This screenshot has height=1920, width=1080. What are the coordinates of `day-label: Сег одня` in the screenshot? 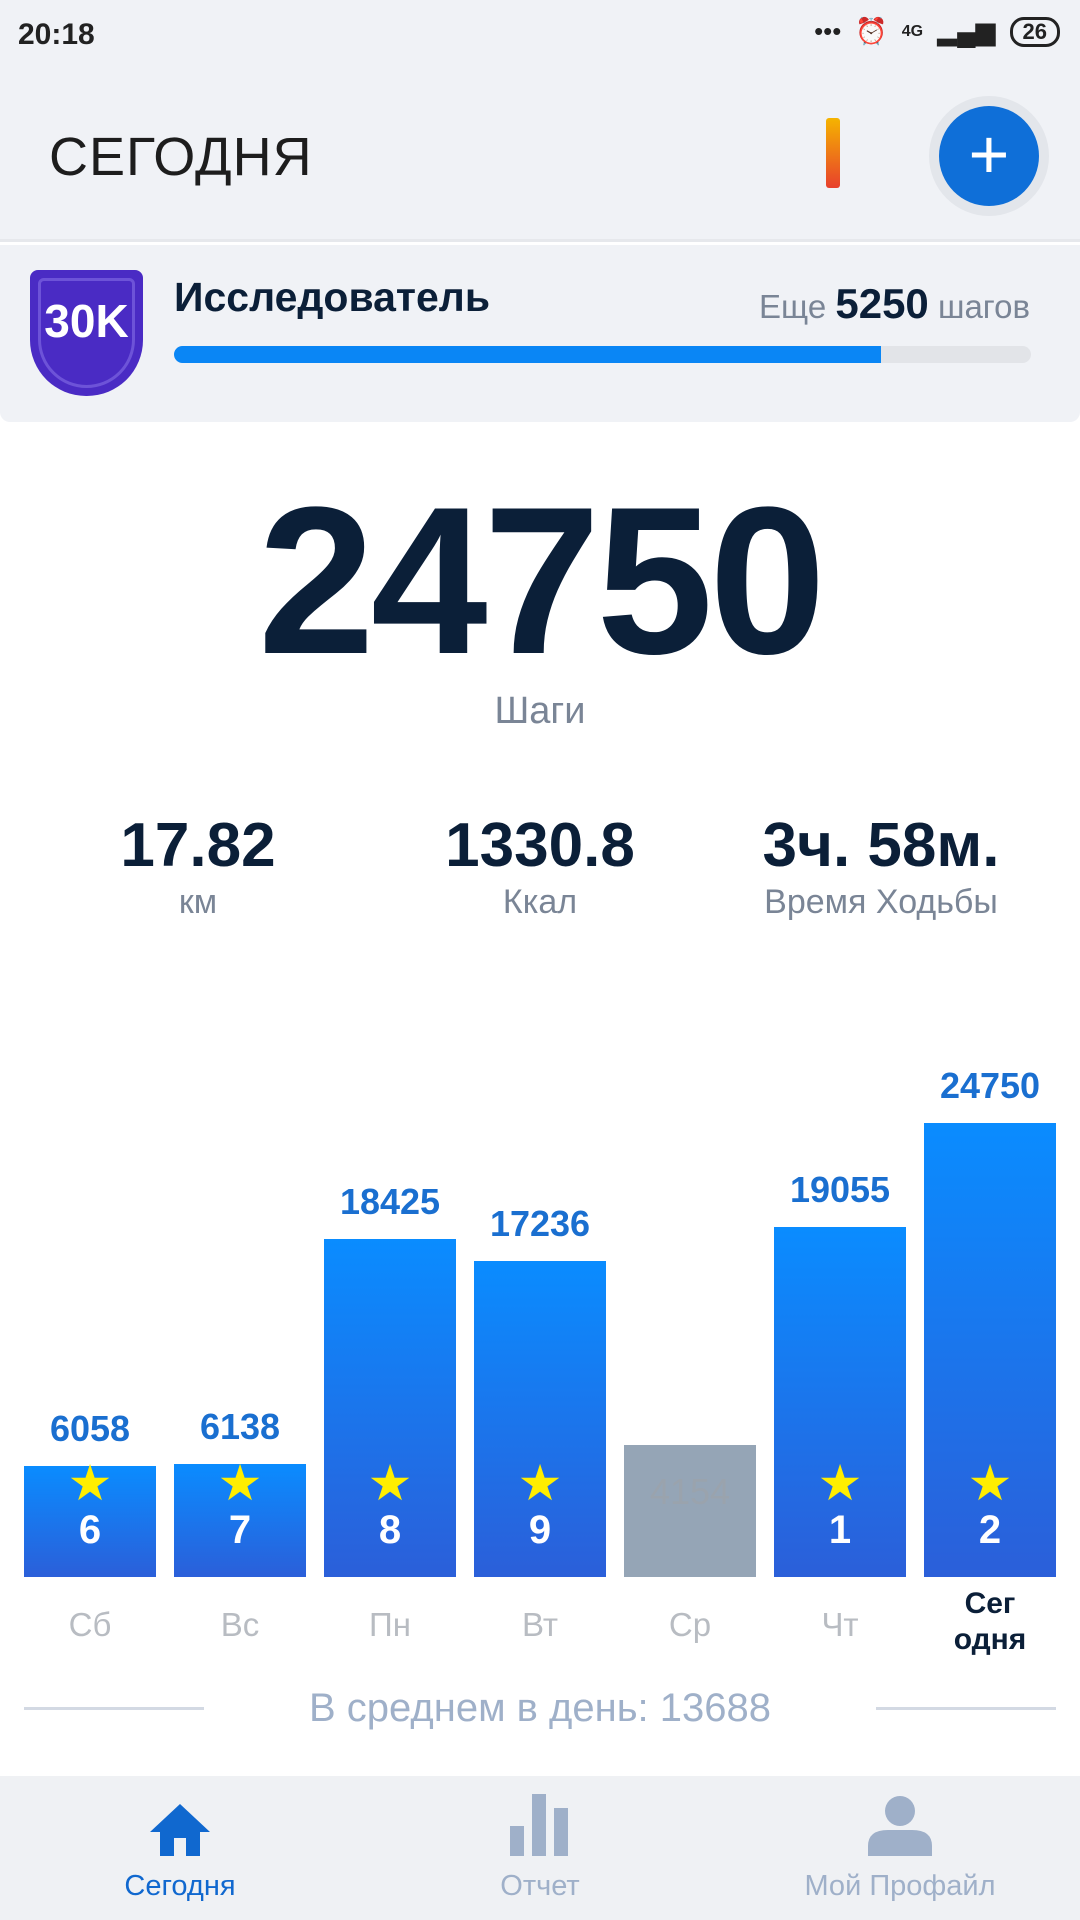 It's located at (990, 1621).